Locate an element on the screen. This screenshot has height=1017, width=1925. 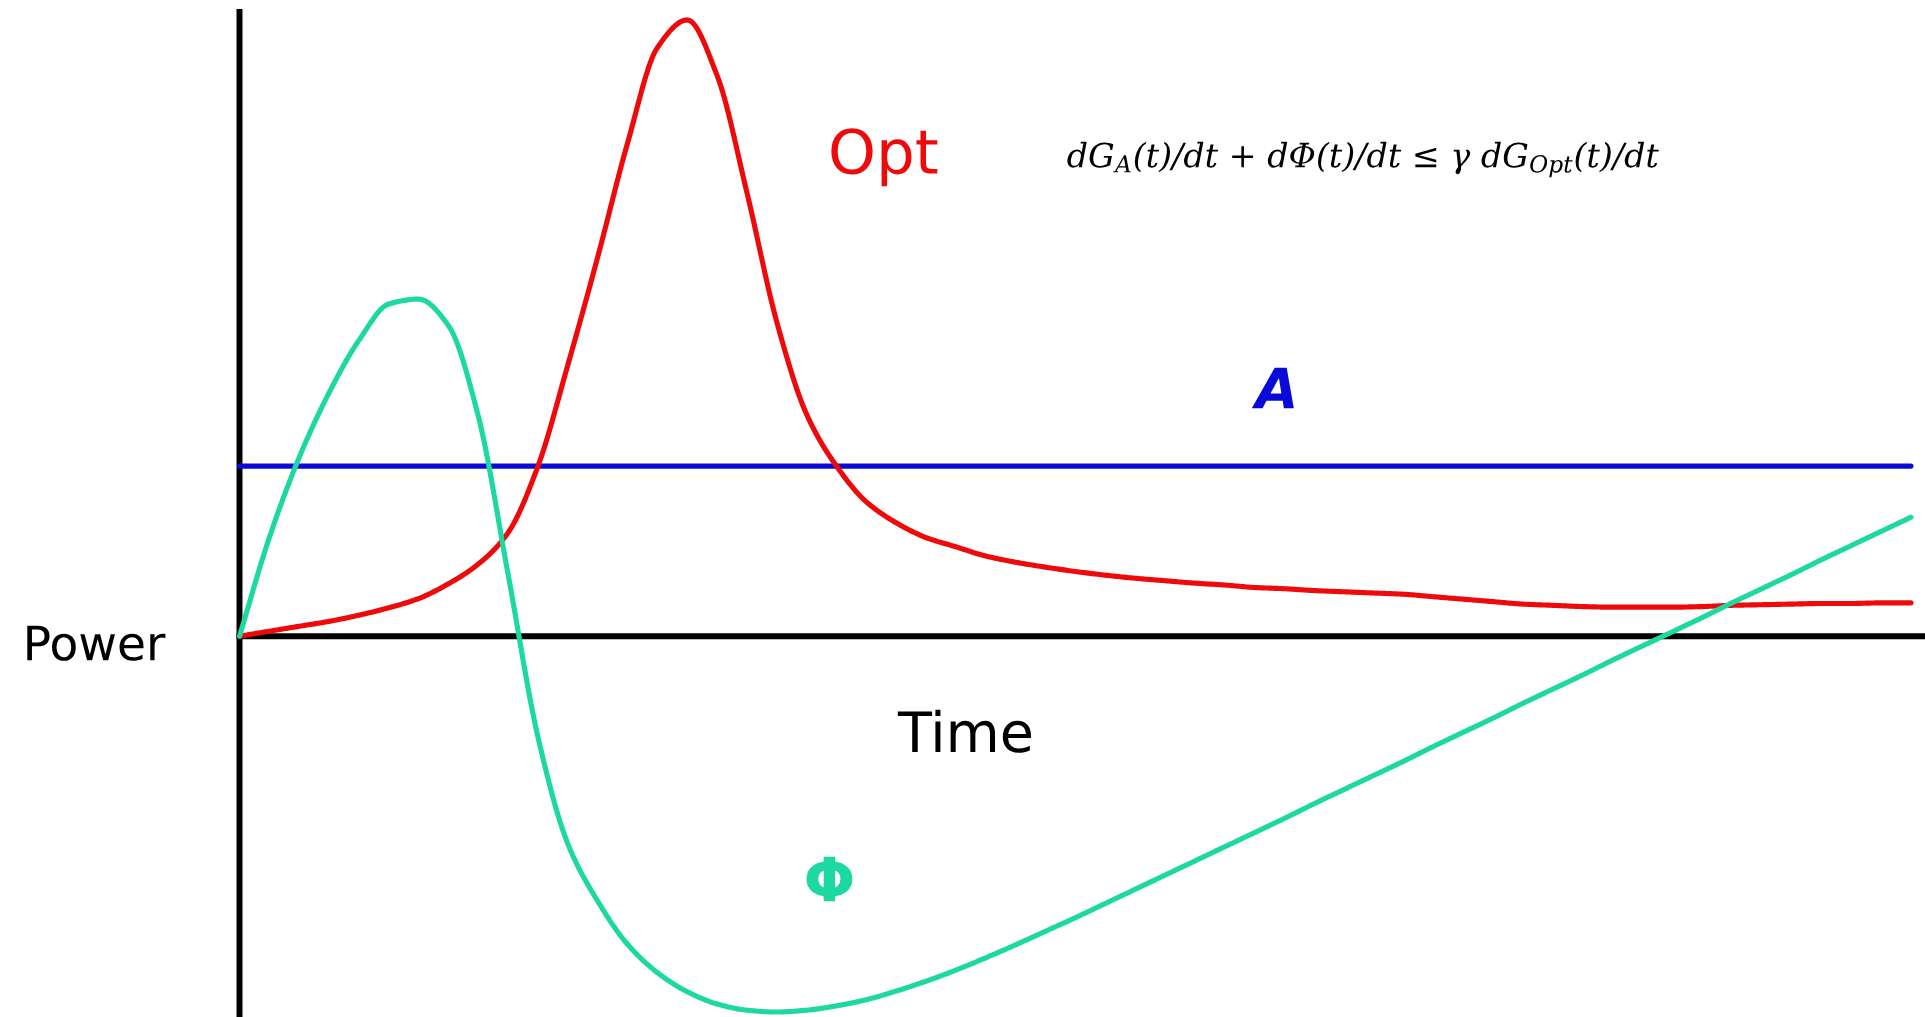
series-label: Φ is located at coordinates (829, 879).